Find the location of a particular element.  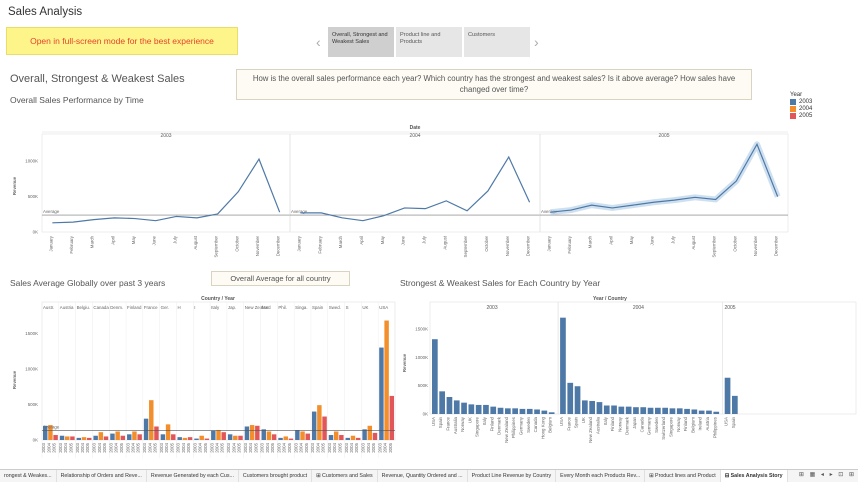

tab-customers-sales: ⊞ Customers and Sales is located at coordinates (345, 476).